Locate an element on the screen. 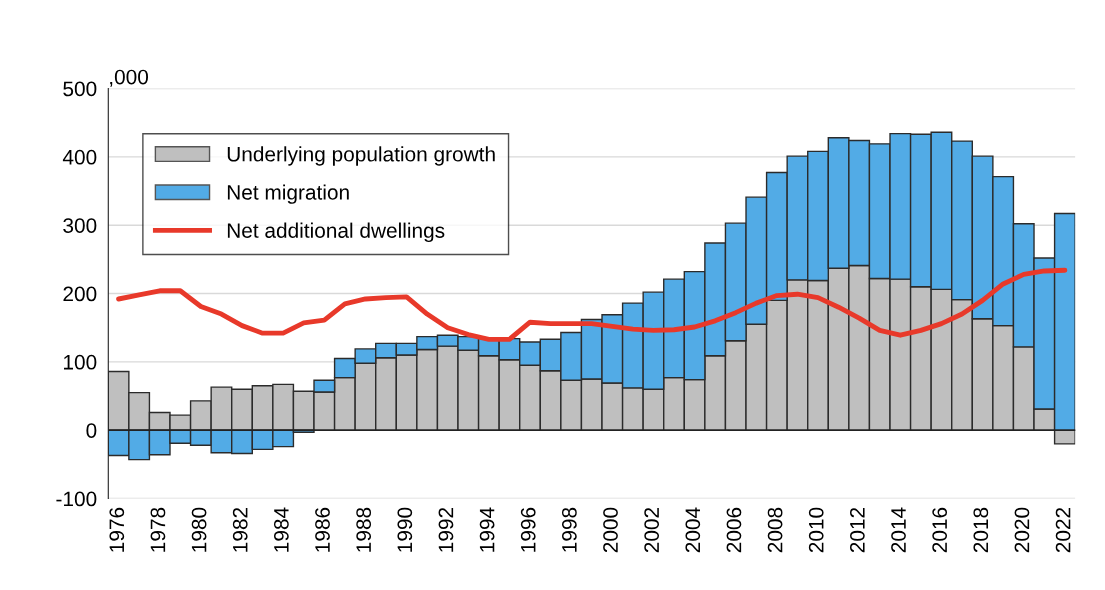 This screenshot has width=1105, height=590. y-tick-label: -100 is located at coordinates (76, 499).